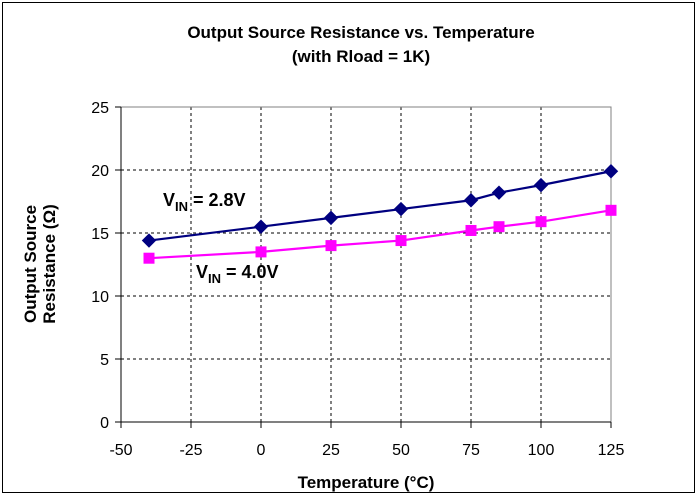  What do you see at coordinates (611, 450) in the screenshot?
I see `x-tick-label: 125` at bounding box center [611, 450].